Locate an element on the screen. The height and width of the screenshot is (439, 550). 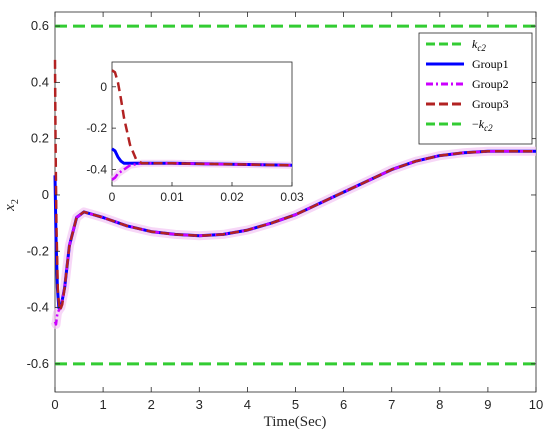
inset-x-tick-label: 0.01 is located at coordinates (172, 197).